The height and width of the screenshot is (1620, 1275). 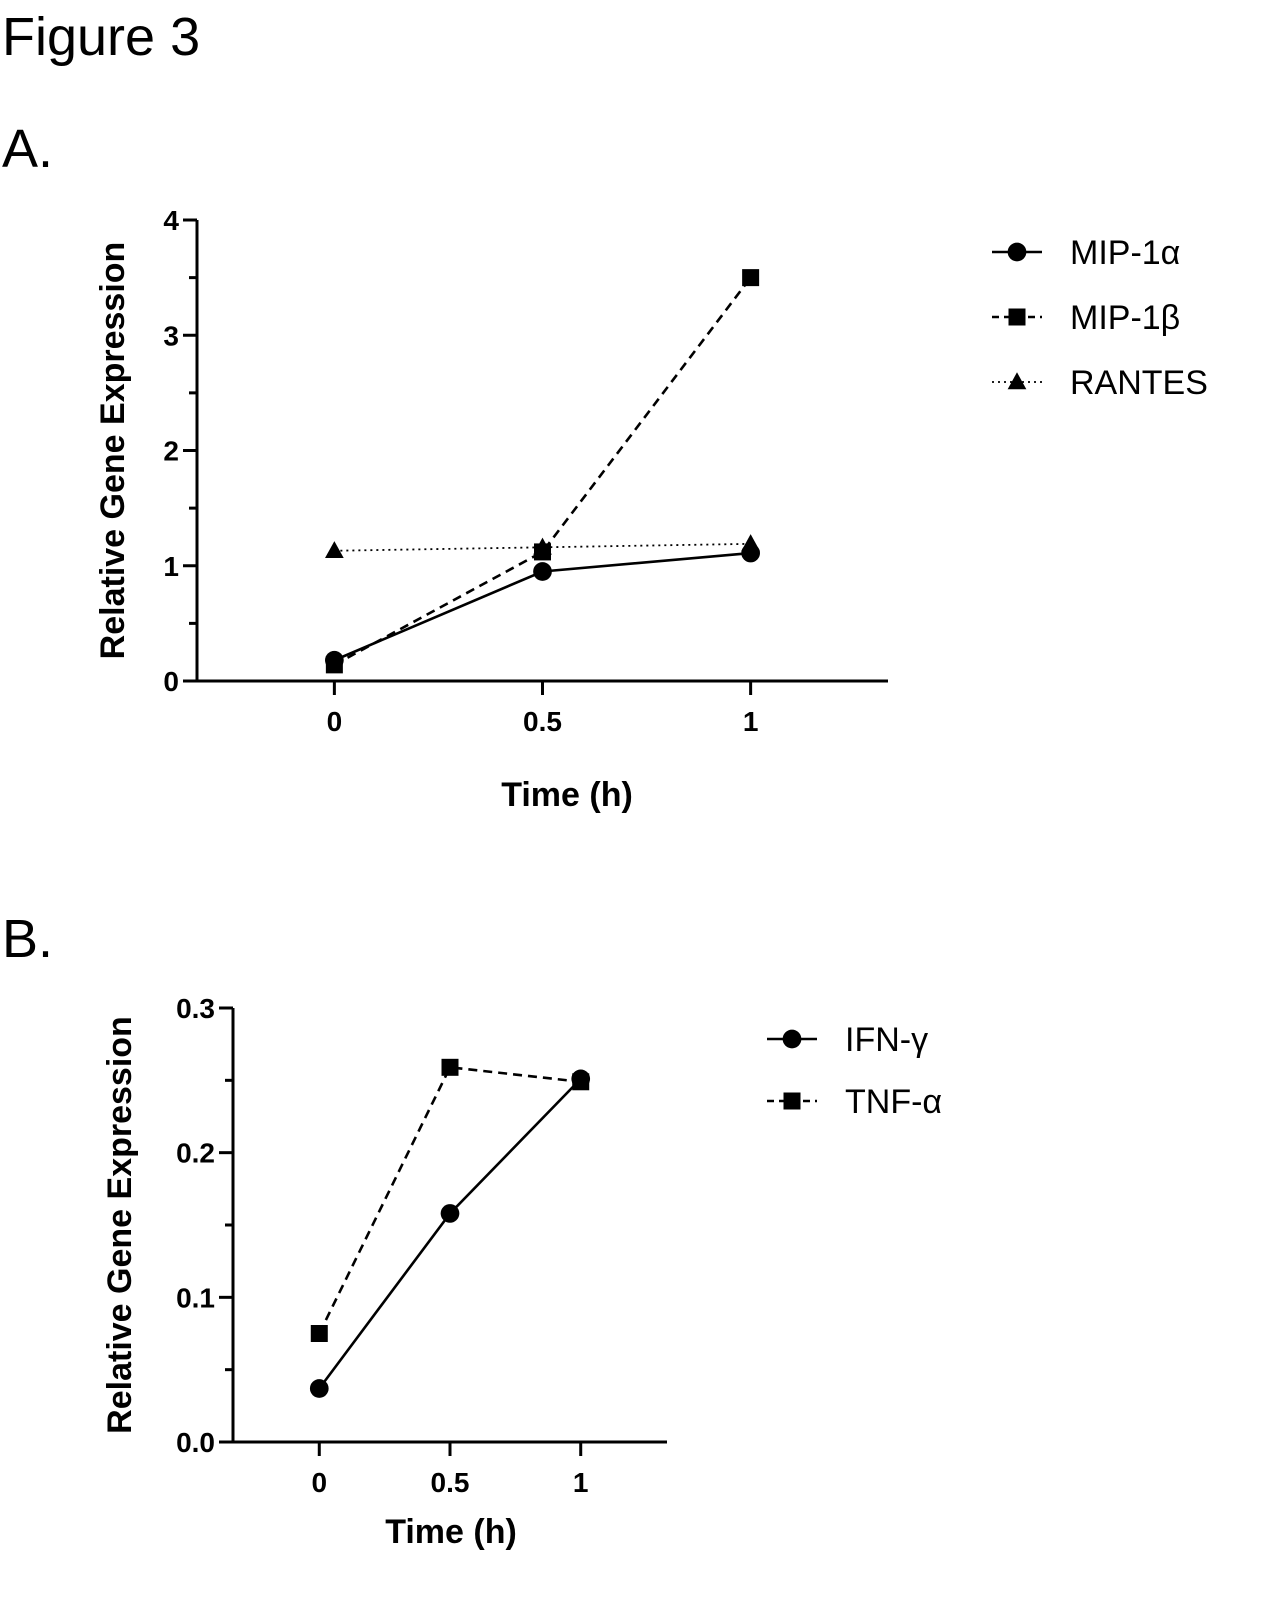 What do you see at coordinates (113, 451) in the screenshot?
I see `a-y-axis-title: Relative Gene Expression` at bounding box center [113, 451].